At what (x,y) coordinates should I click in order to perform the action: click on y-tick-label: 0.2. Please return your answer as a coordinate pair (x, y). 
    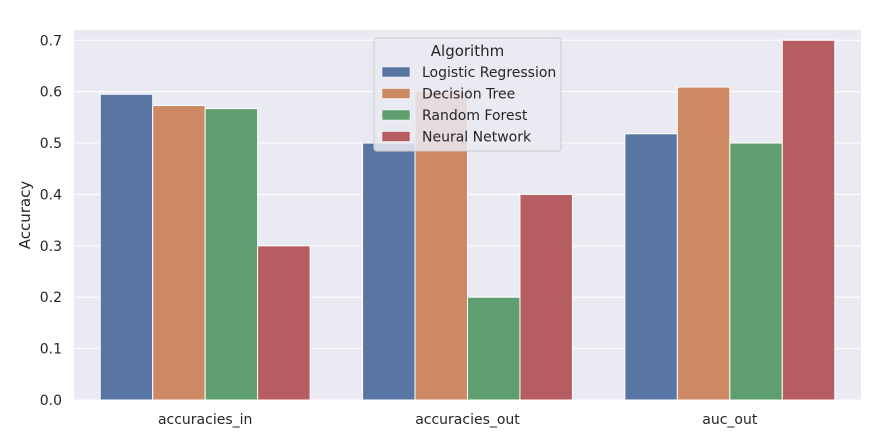
    Looking at the image, I should click on (51, 298).